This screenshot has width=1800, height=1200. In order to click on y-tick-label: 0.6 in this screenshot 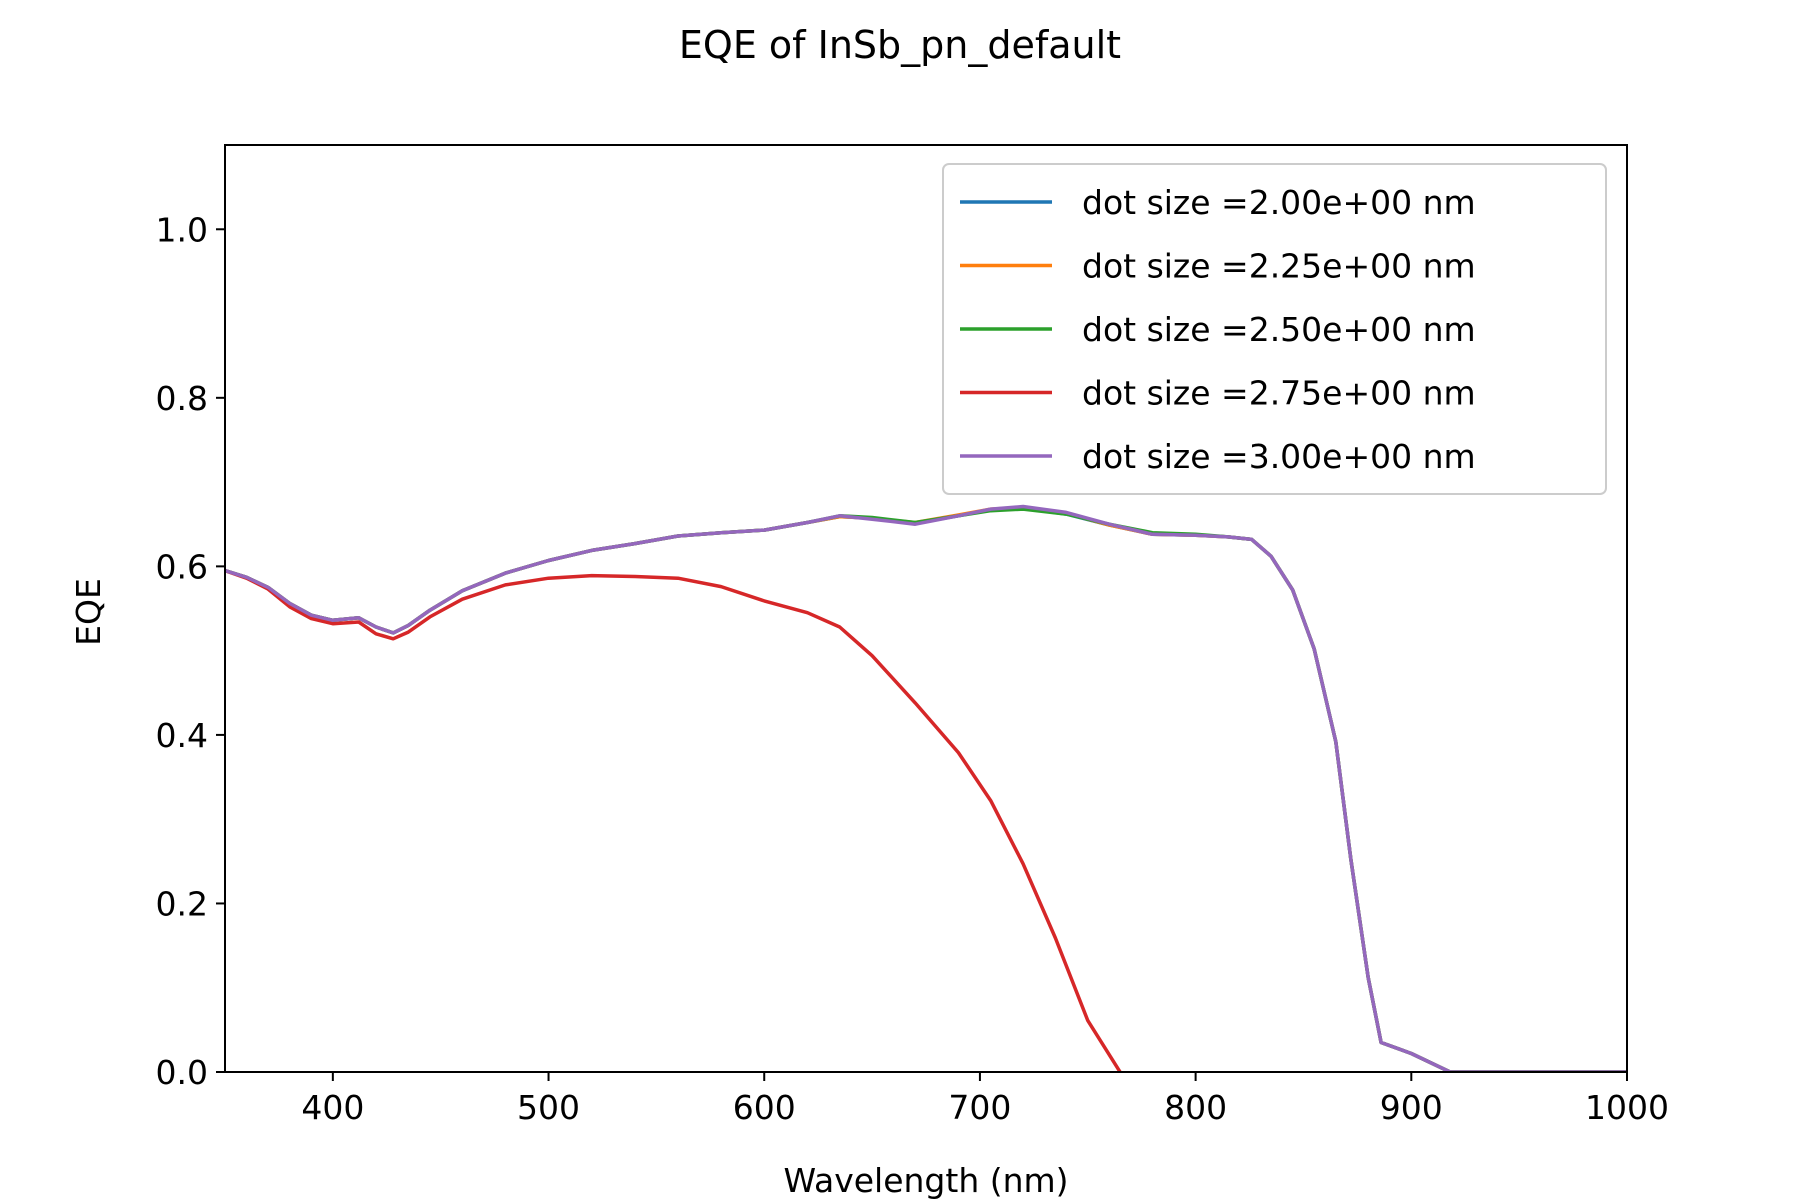, I will do `click(182, 566)`.